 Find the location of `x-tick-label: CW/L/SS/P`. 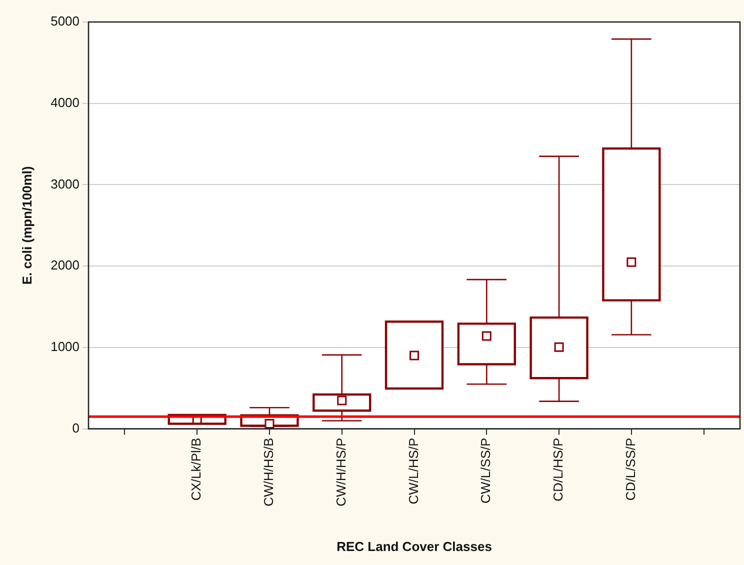

x-tick-label: CW/L/SS/P is located at coordinates (486, 471).